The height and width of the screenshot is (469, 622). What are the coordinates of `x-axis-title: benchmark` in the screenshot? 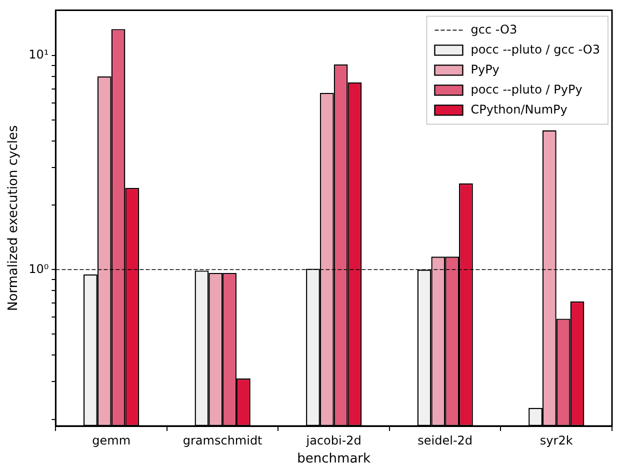 It's located at (334, 459).